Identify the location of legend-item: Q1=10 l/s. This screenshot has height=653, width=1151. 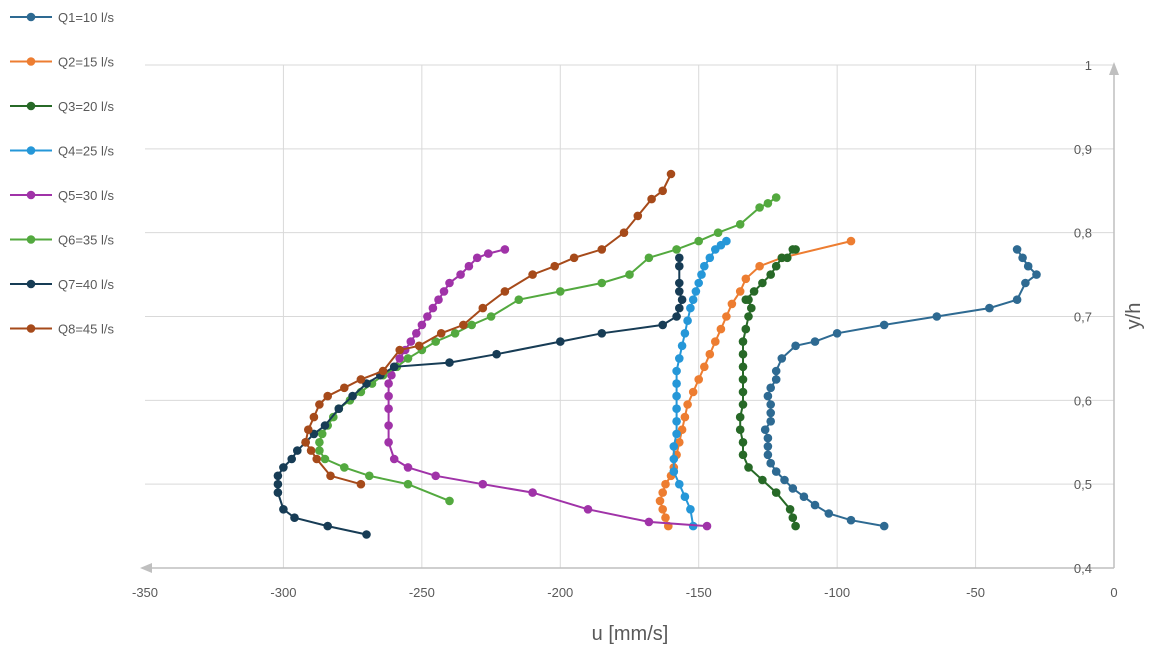
(62, 17).